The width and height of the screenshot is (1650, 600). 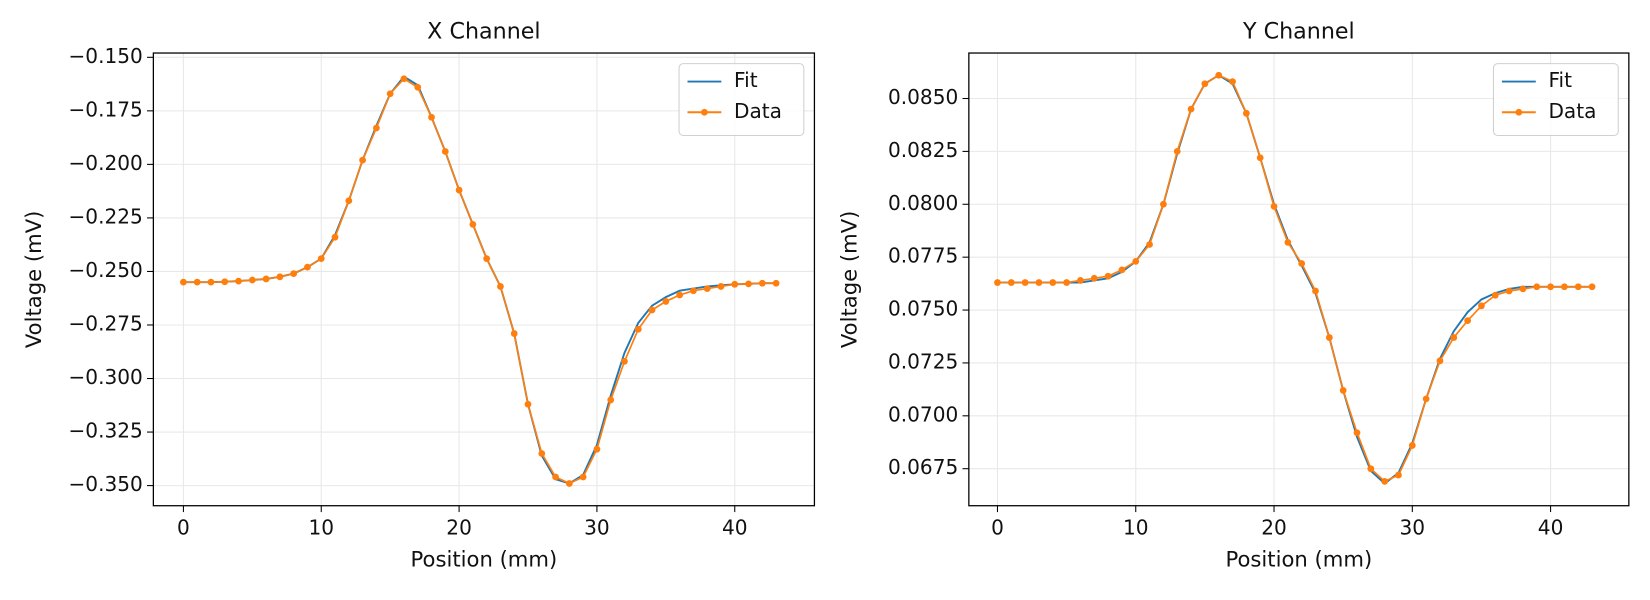 What do you see at coordinates (105, 56) in the screenshot?
I see `y-tick-label: −0.150` at bounding box center [105, 56].